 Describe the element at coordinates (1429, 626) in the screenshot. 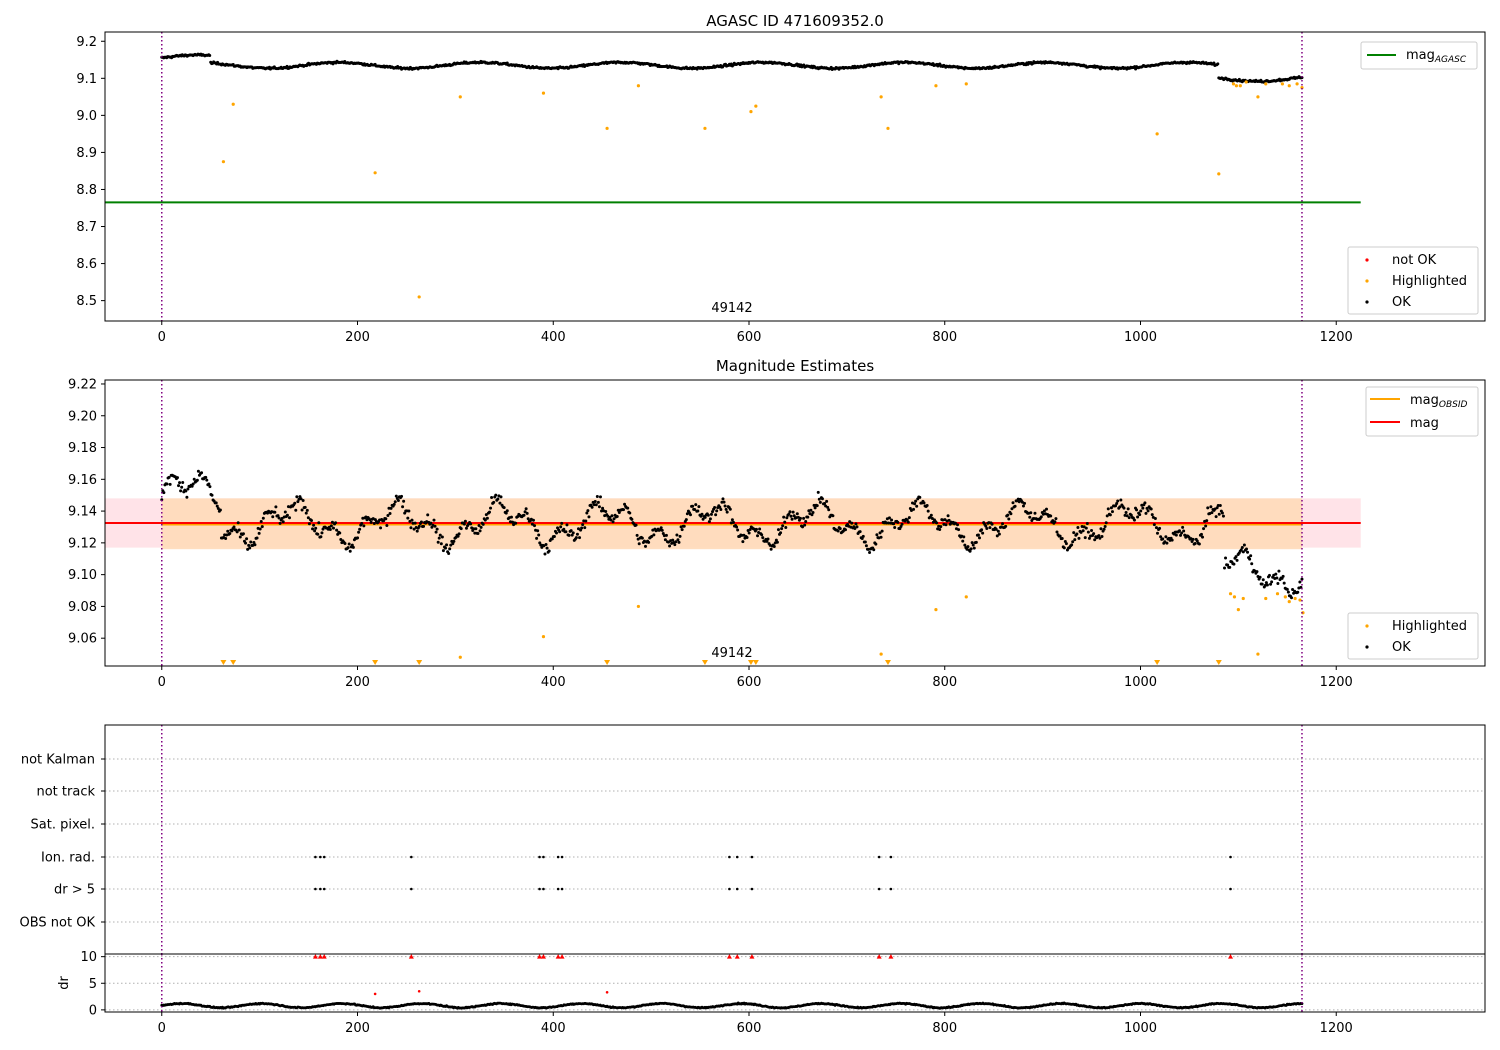

I see `legend-highlighted-label-2: Highlighted` at that location.